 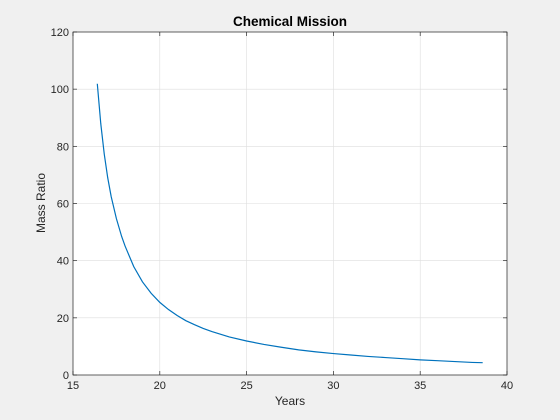 I want to click on x-tick-label: 30, so click(x=333, y=386).